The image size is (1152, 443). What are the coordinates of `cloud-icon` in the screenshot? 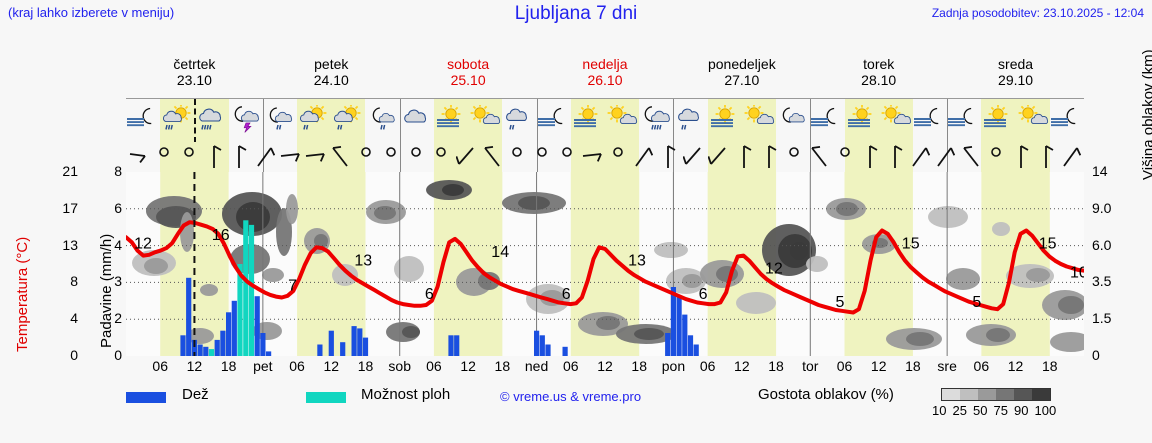 It's located at (417, 120).